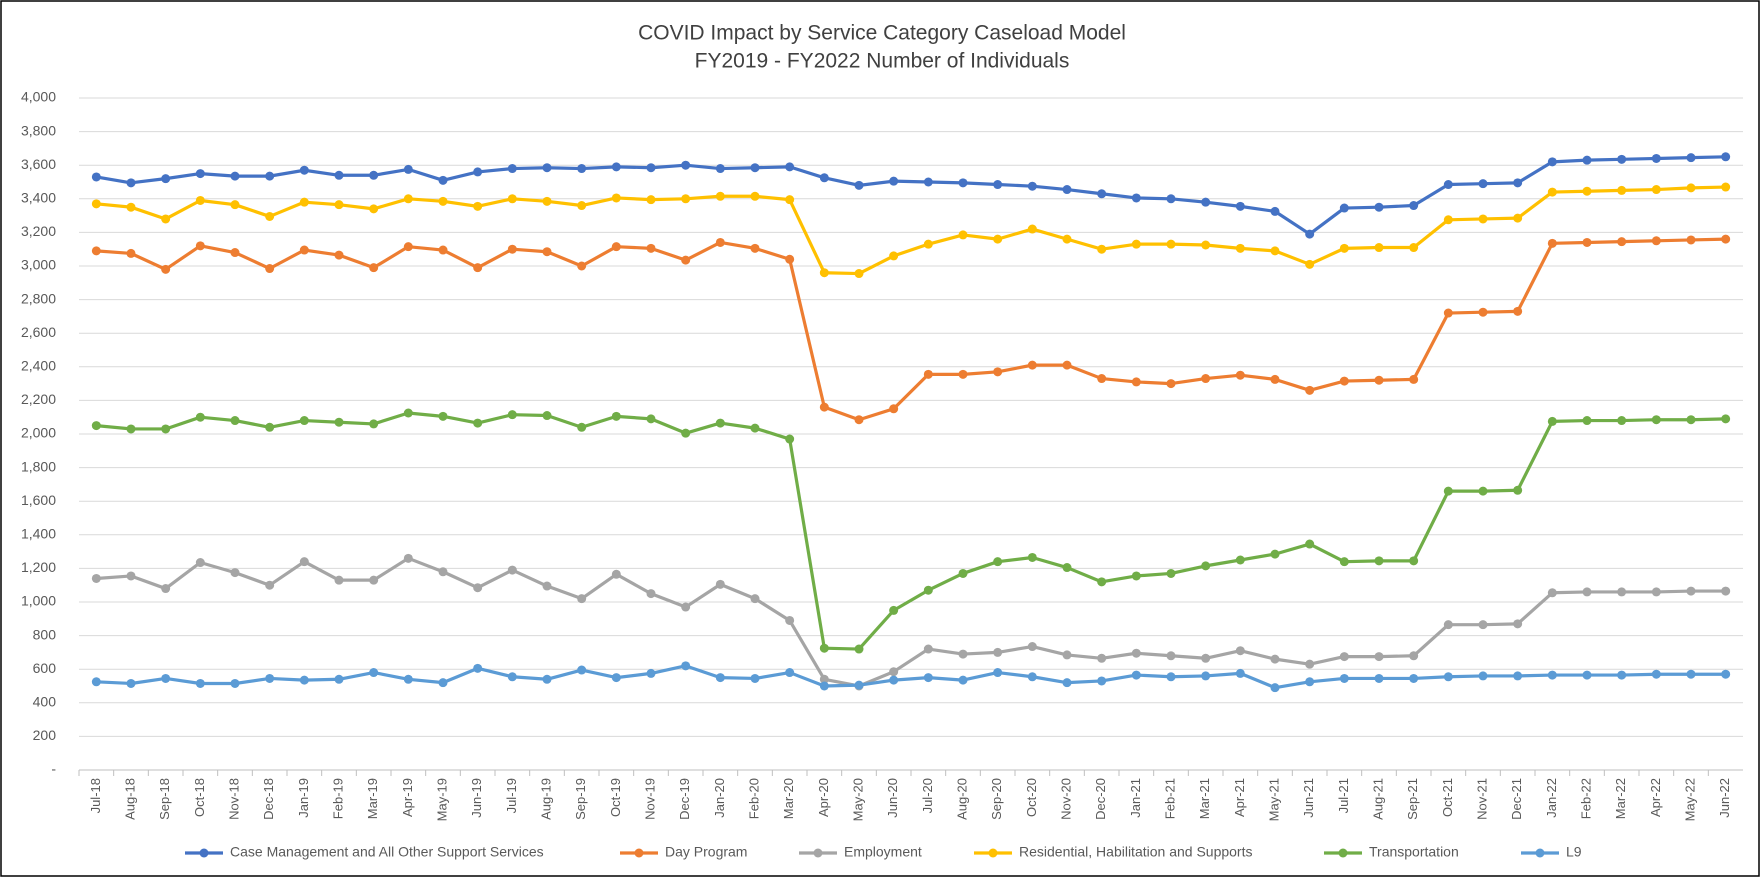 Image resolution: width=1760 pixels, height=877 pixels. I want to click on x-tick-label: Aug-21, so click(1377, 799).